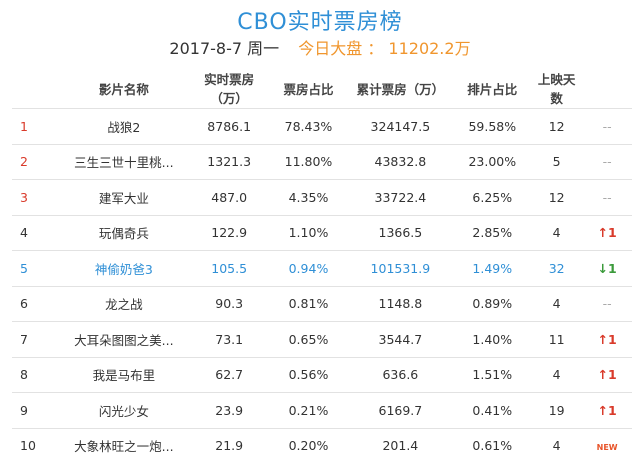 The image size is (640, 463). I want to click on col-realtime-box: 实时票房（万）, so click(229, 89).